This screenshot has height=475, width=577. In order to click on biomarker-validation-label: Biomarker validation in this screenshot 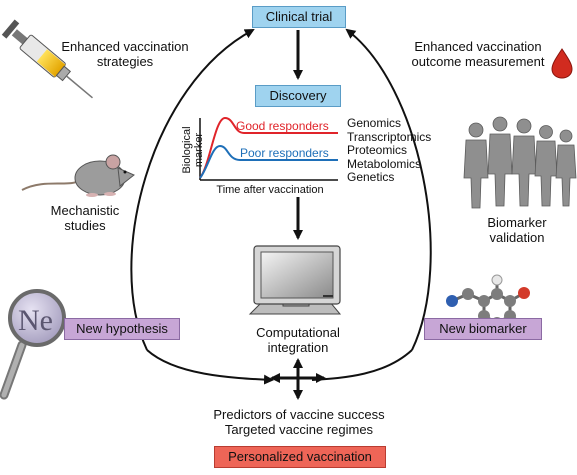, I will do `click(517, 230)`.